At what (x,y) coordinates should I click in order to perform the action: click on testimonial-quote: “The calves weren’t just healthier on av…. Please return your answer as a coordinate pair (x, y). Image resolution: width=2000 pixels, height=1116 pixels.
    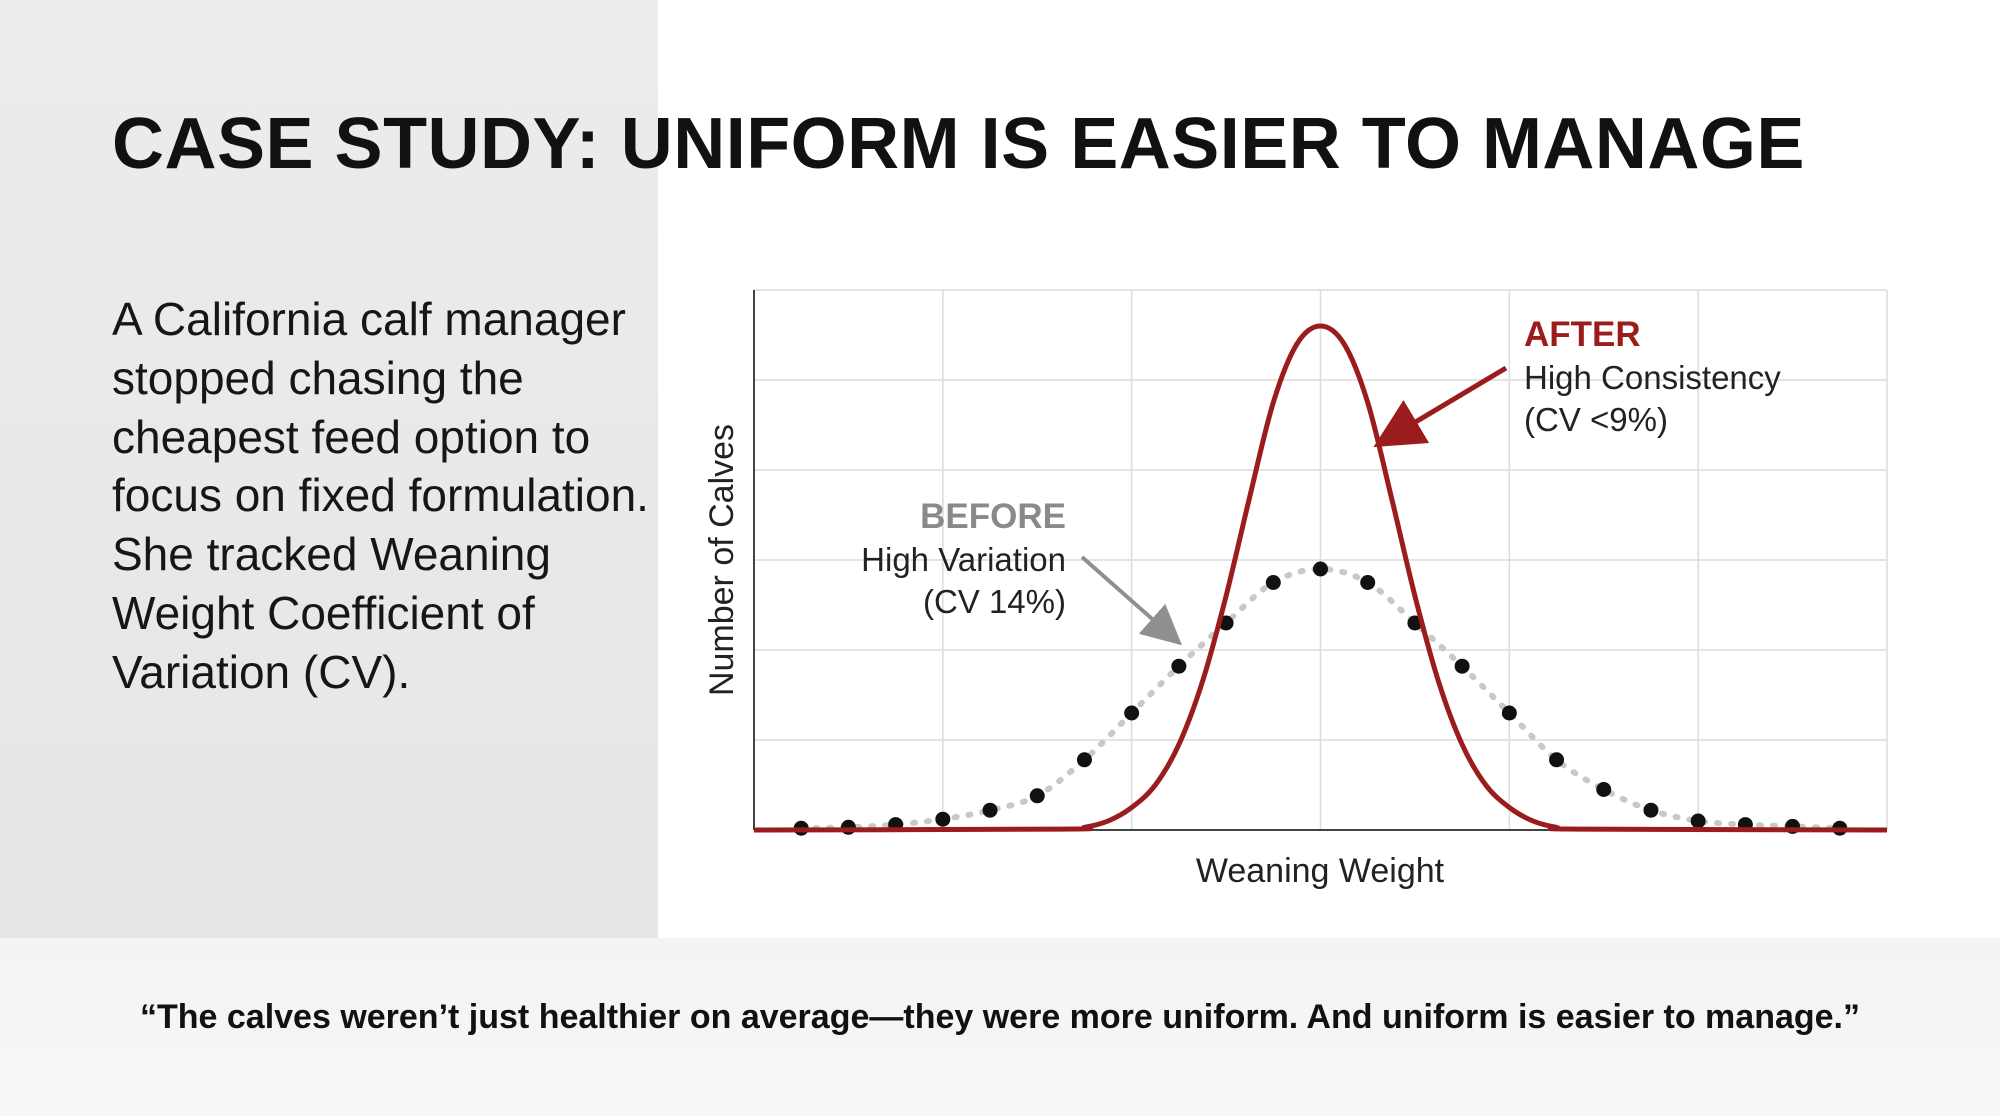
    Looking at the image, I should click on (999, 1017).